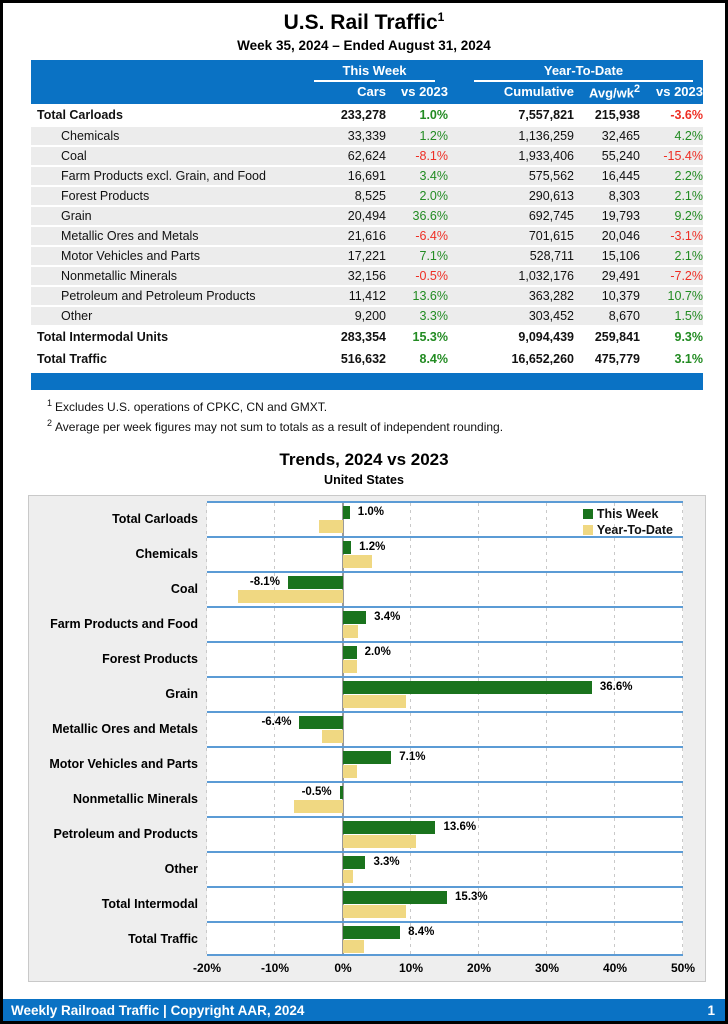  I want to click on vs-week-value: 1.0%, so click(417, 115).